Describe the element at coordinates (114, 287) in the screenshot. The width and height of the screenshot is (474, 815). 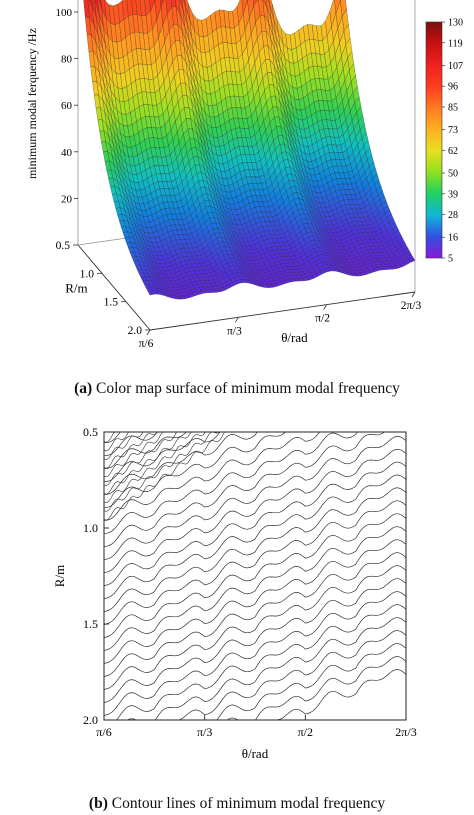
I see `r-axis-line` at that location.